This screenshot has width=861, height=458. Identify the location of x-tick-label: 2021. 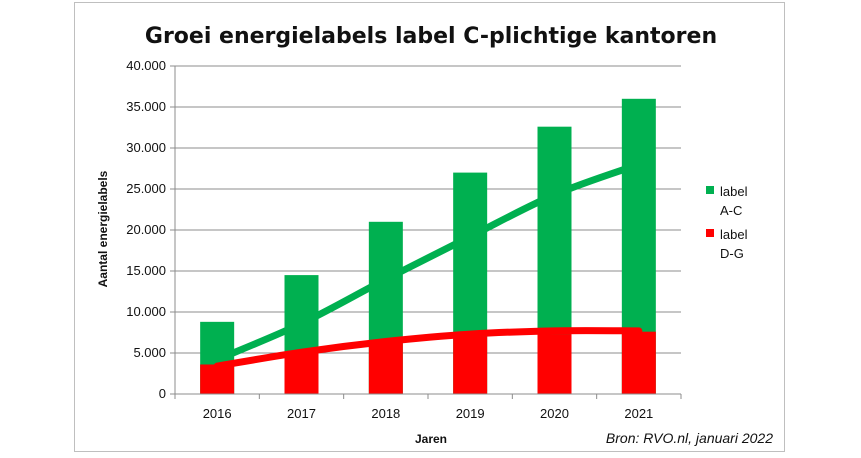
(638, 413).